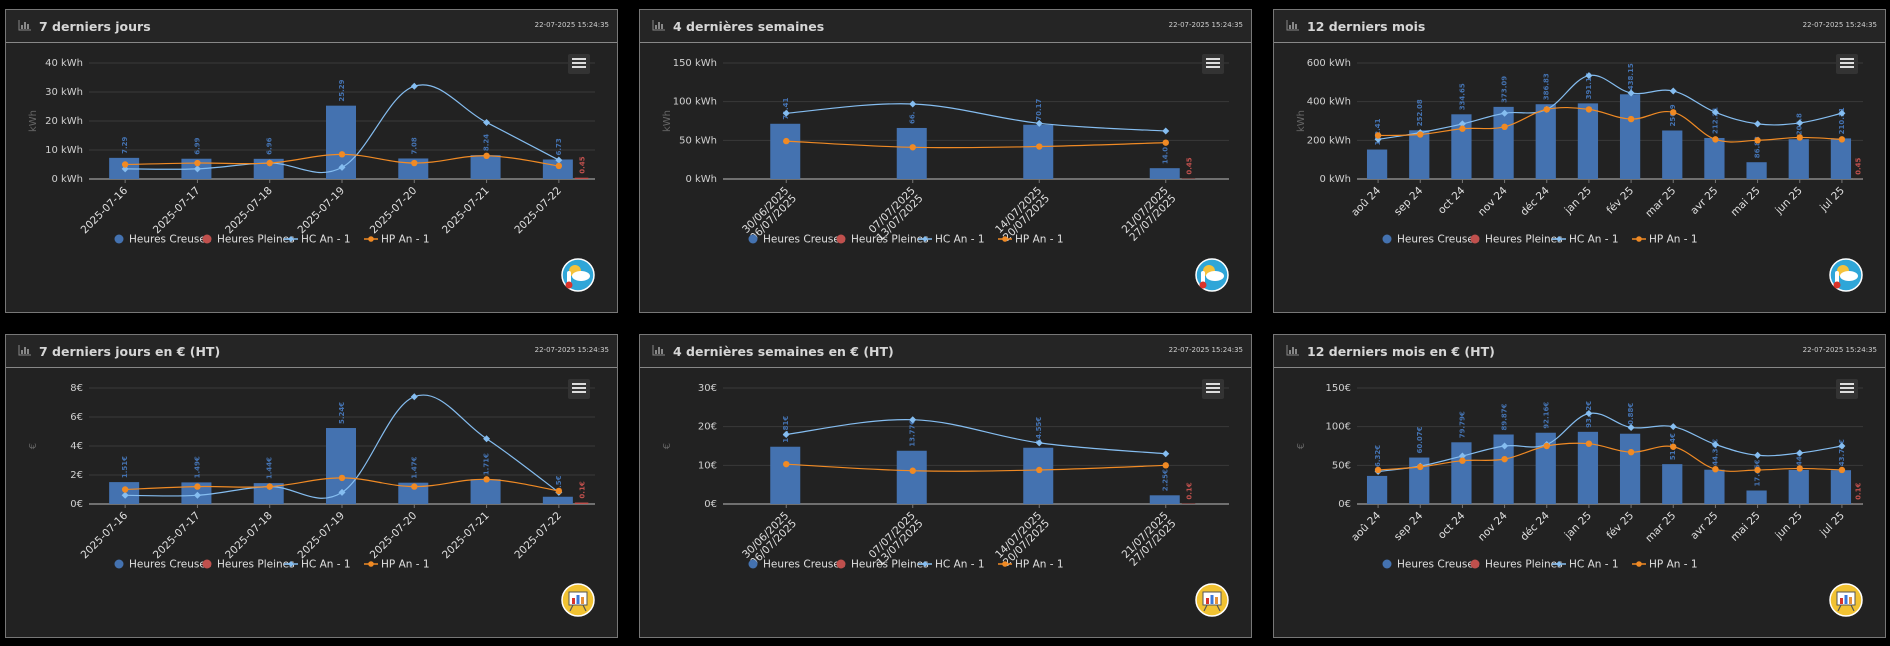 Image resolution: width=1890 pixels, height=646 pixels. What do you see at coordinates (1631, 76) in the screenshot?
I see `data-label: 438.15` at bounding box center [1631, 76].